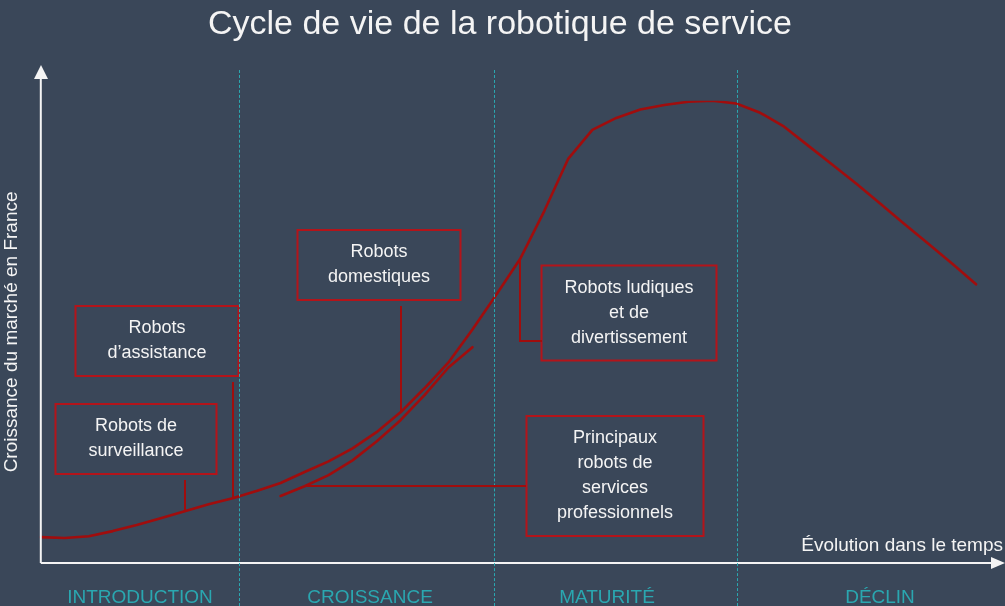  I want to click on annotation: Robots de surveillance, so click(136, 438).